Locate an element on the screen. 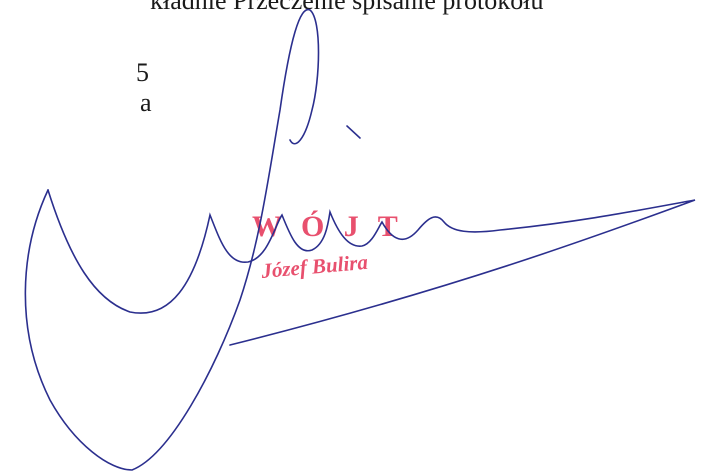 The width and height of the screenshot is (705, 475). text-line: 5 is located at coordinates (142, 72).